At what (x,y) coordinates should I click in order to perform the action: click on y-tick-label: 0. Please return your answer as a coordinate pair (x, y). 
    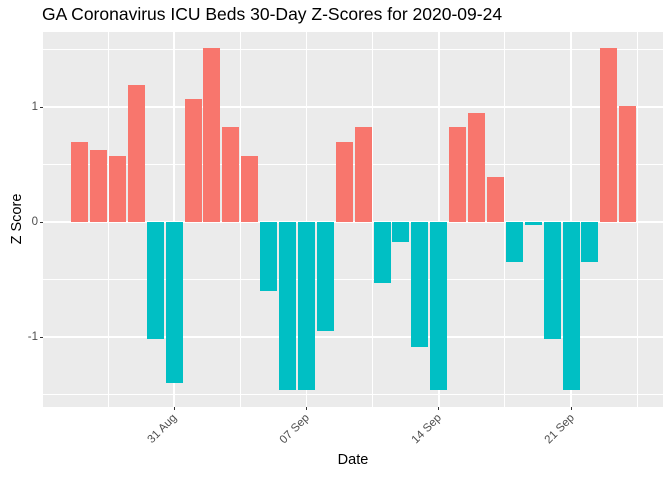
    Looking at the image, I should click on (34, 222).